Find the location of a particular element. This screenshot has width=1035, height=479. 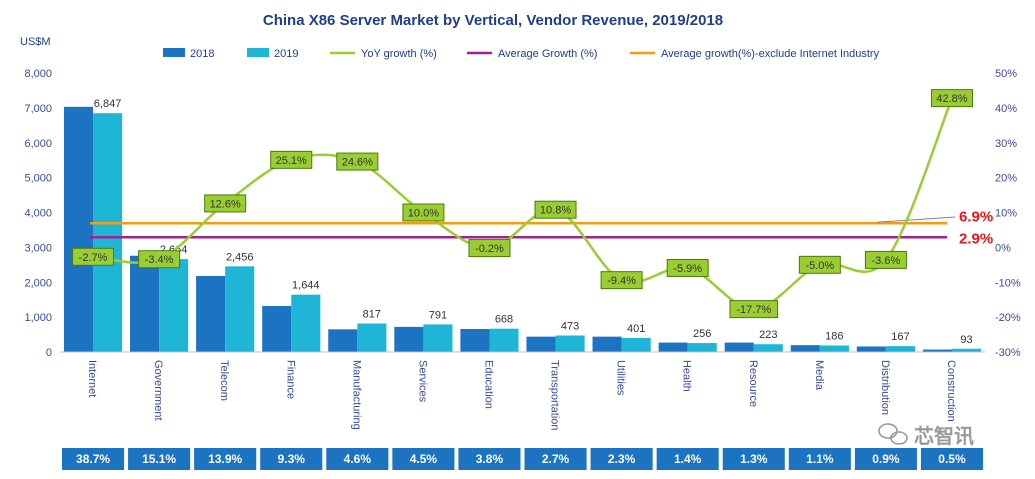

share-value: 1.4% is located at coordinates (688, 459).